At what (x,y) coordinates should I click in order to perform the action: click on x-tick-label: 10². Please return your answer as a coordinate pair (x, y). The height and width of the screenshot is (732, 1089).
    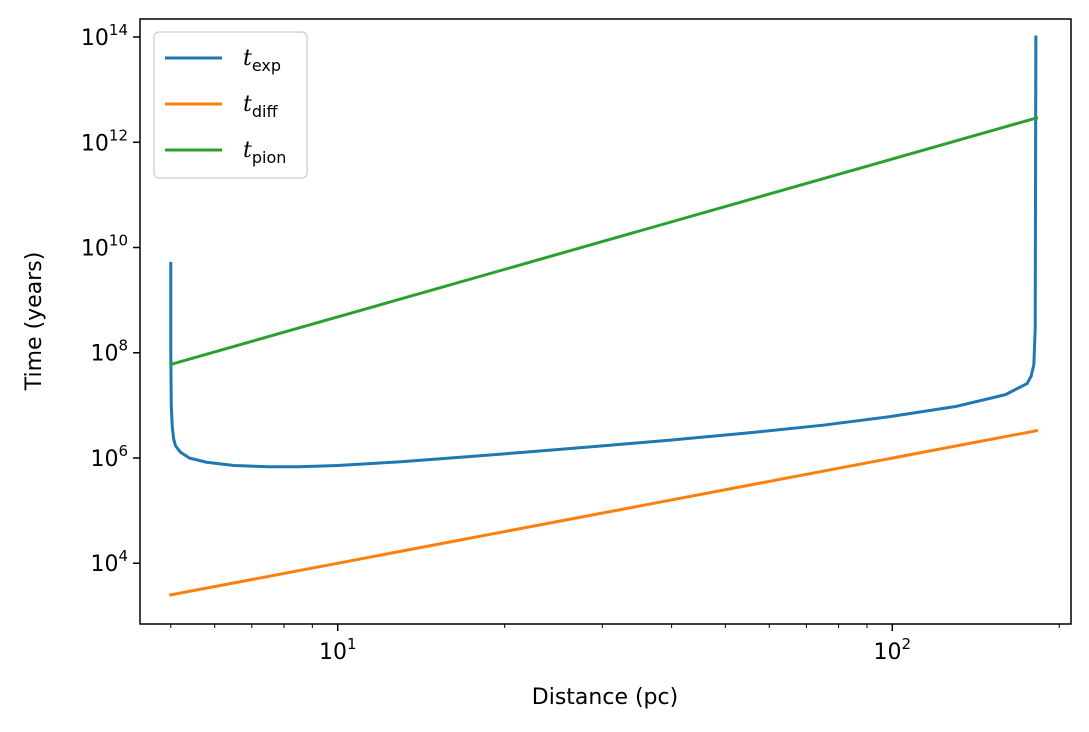
    Looking at the image, I should click on (893, 650).